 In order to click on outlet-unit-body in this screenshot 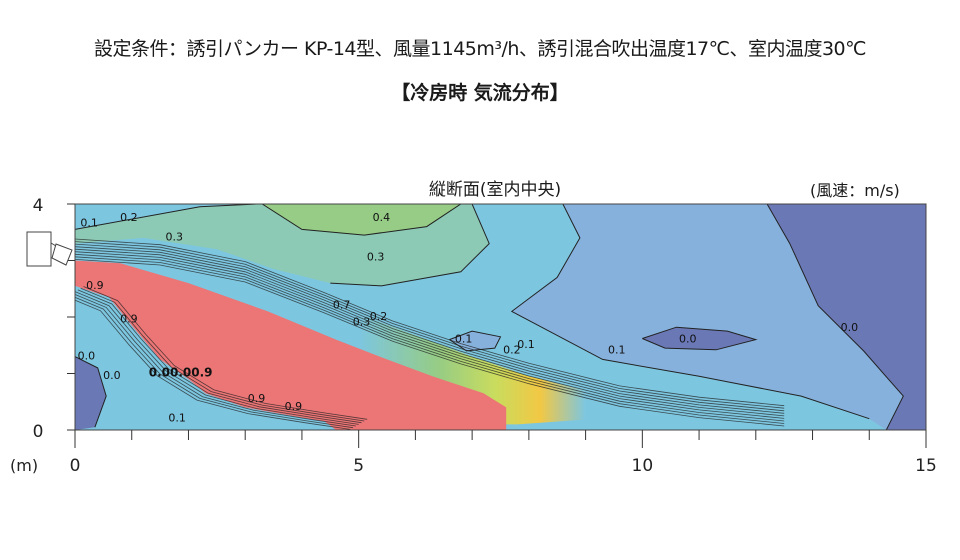, I will do `click(39, 249)`.